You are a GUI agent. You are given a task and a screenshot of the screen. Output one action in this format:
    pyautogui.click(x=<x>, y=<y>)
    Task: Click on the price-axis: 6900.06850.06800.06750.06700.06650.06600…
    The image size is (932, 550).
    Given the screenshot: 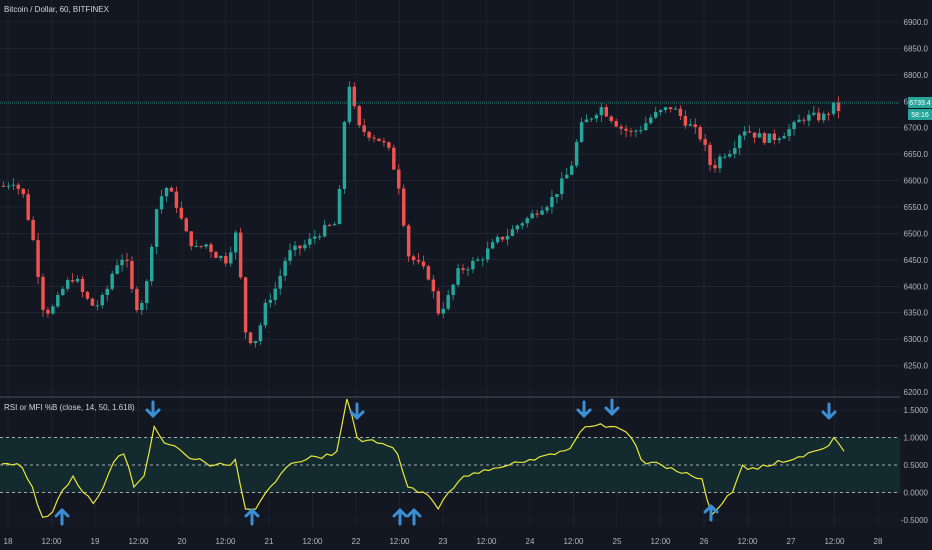 What is the action you would take?
    pyautogui.click(x=916, y=207)
    